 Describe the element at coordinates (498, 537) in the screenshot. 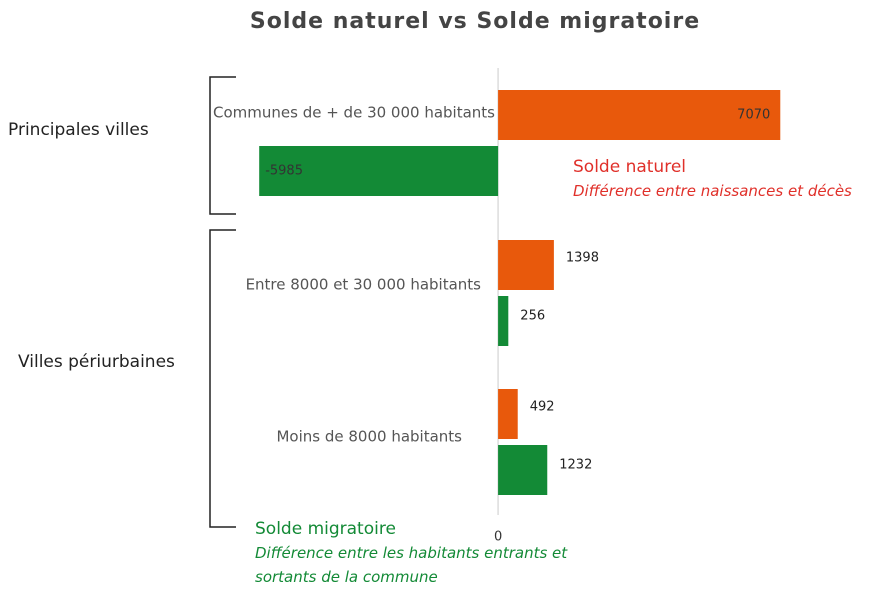

I see `x-tick-label: 0` at that location.